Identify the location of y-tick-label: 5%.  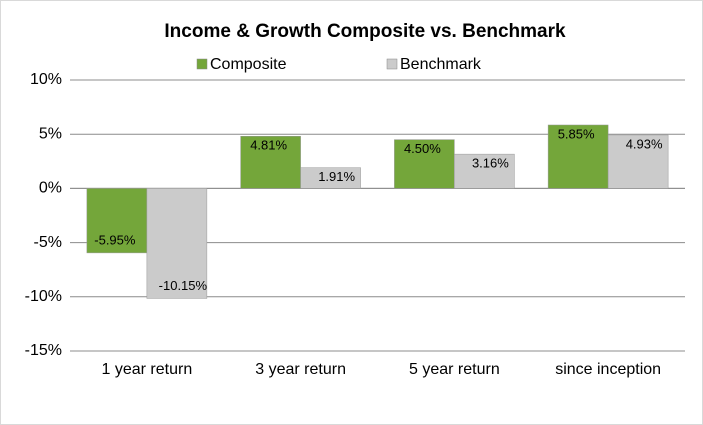
(50, 133).